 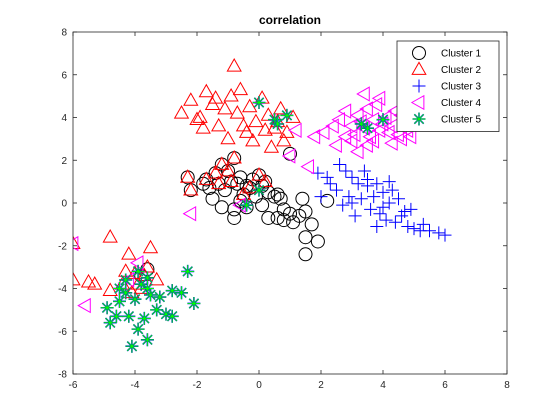 I want to click on x-tick-label: 4, so click(x=383, y=385).